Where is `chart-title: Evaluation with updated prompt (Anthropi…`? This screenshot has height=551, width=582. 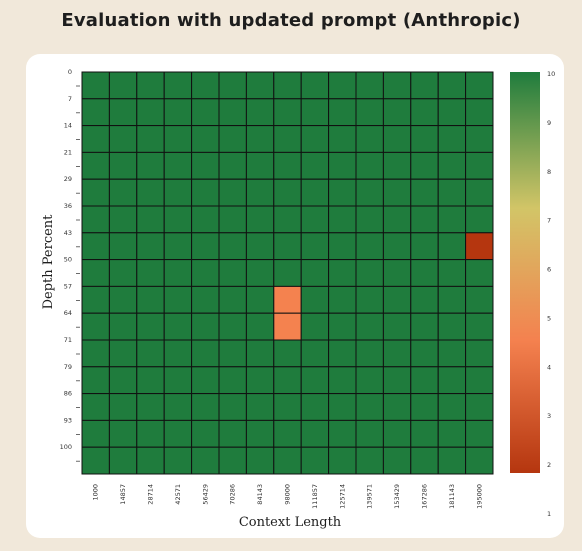
chart-title: Evaluation with updated prompt (Anthropi… is located at coordinates (291, 20).